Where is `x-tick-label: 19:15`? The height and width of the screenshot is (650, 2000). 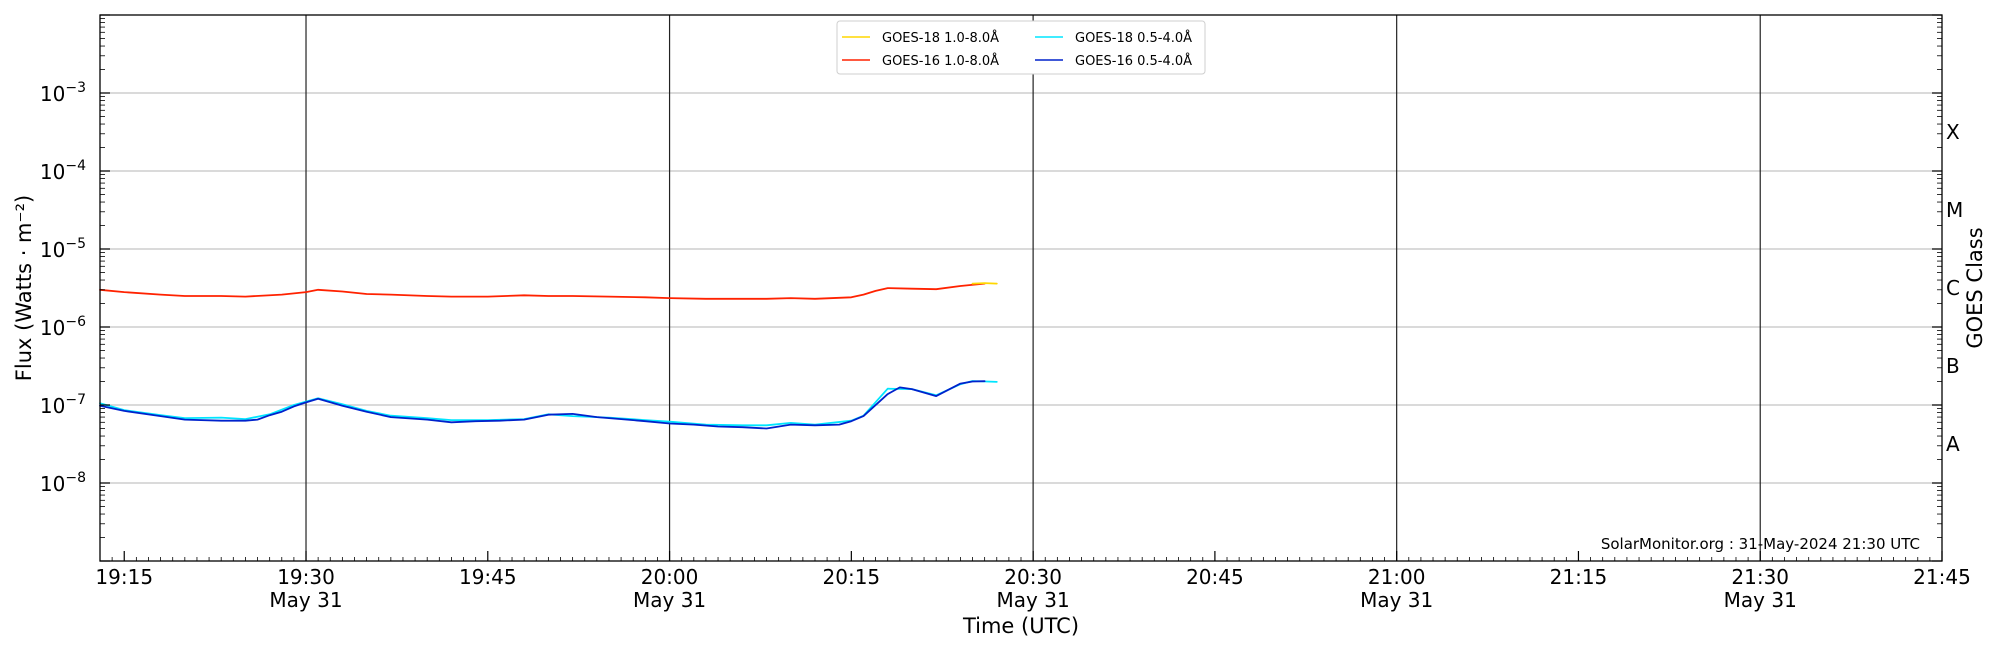
x-tick-label: 19:15 is located at coordinates (124, 577).